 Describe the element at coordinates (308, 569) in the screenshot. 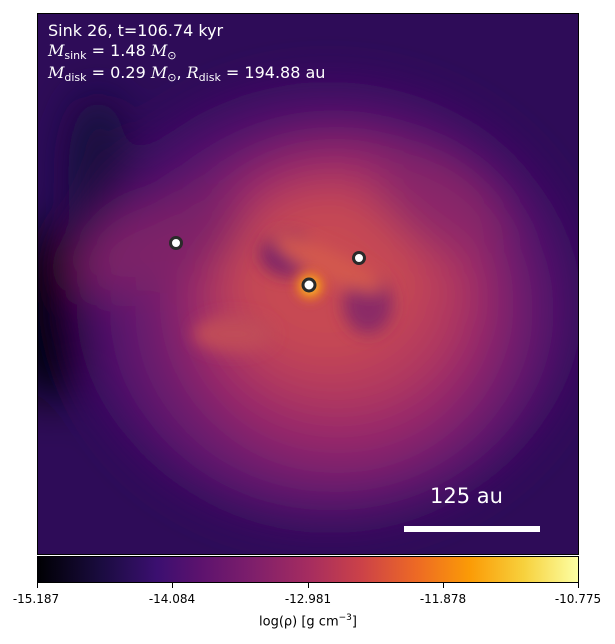

I see `colorbar` at that location.